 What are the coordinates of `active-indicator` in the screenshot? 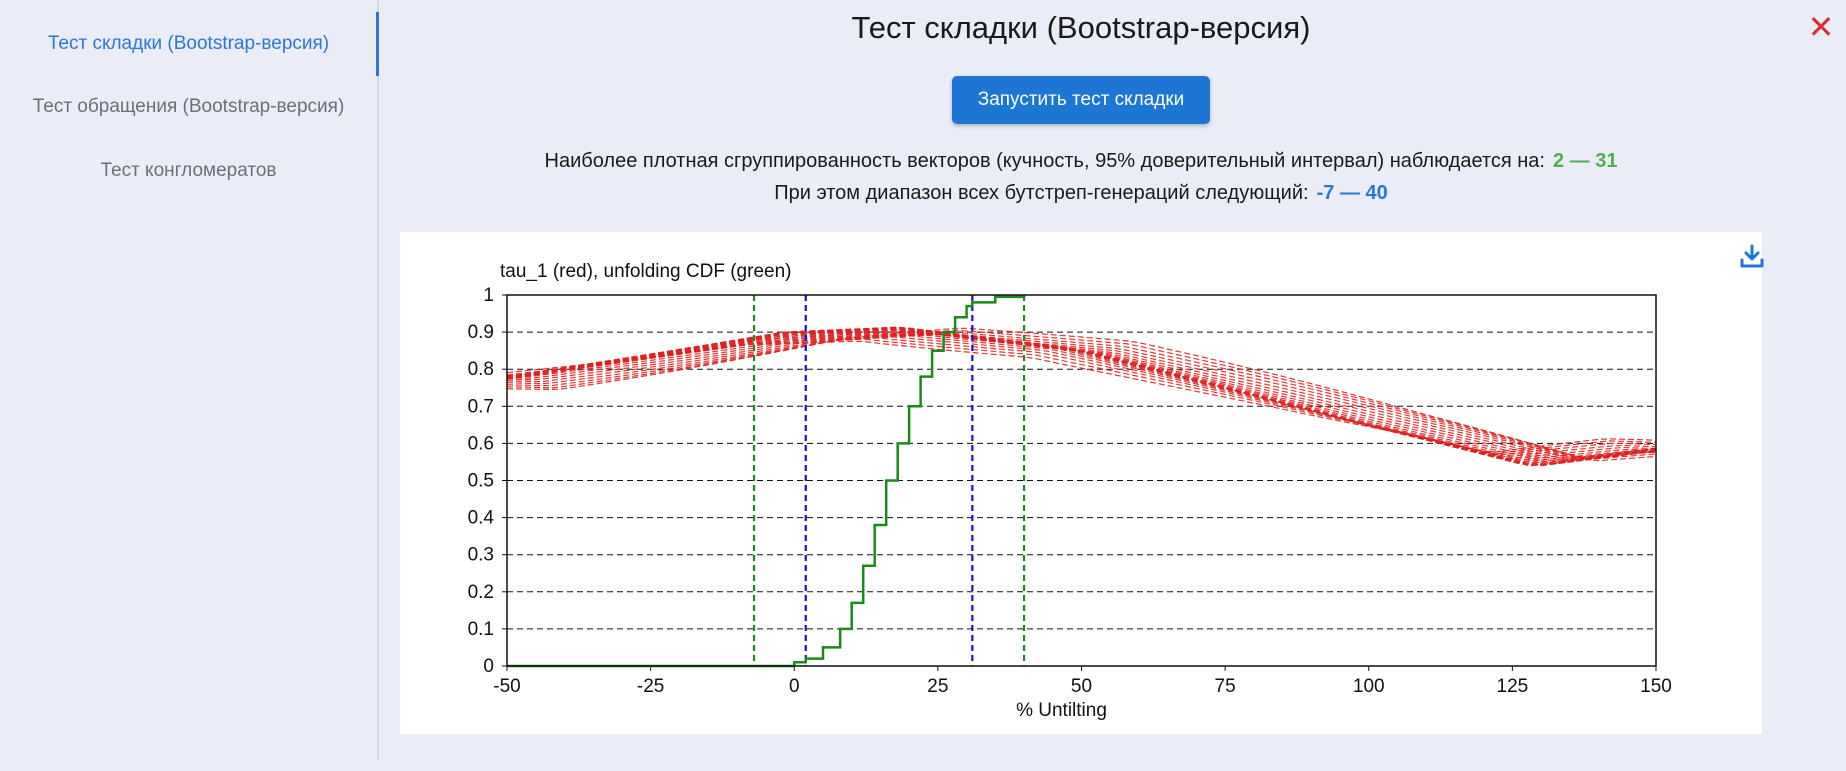 It's located at (377, 44).